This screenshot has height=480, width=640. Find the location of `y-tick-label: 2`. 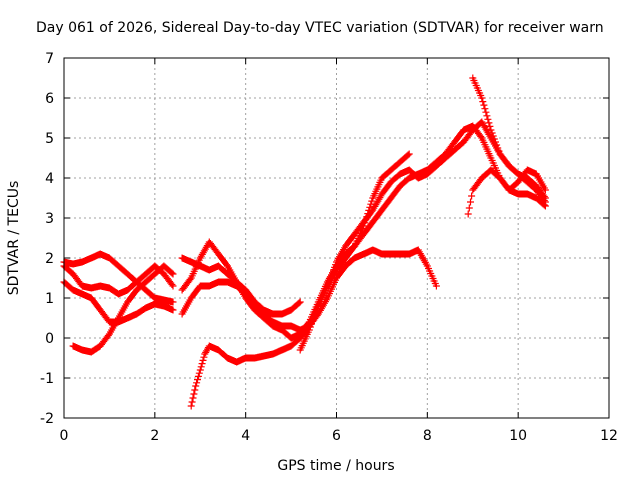

y-tick-label: 2 is located at coordinates (49, 259).